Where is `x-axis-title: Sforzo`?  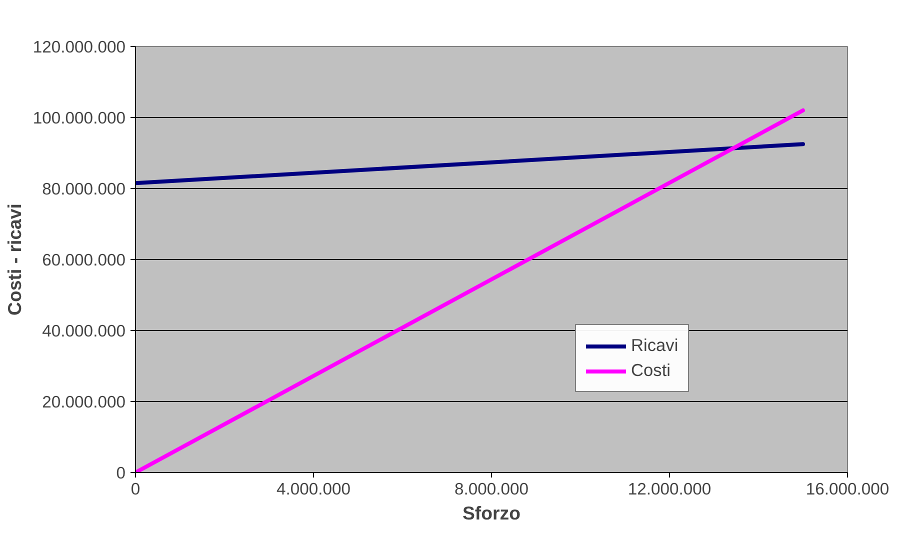 x-axis-title: Sforzo is located at coordinates (491, 513).